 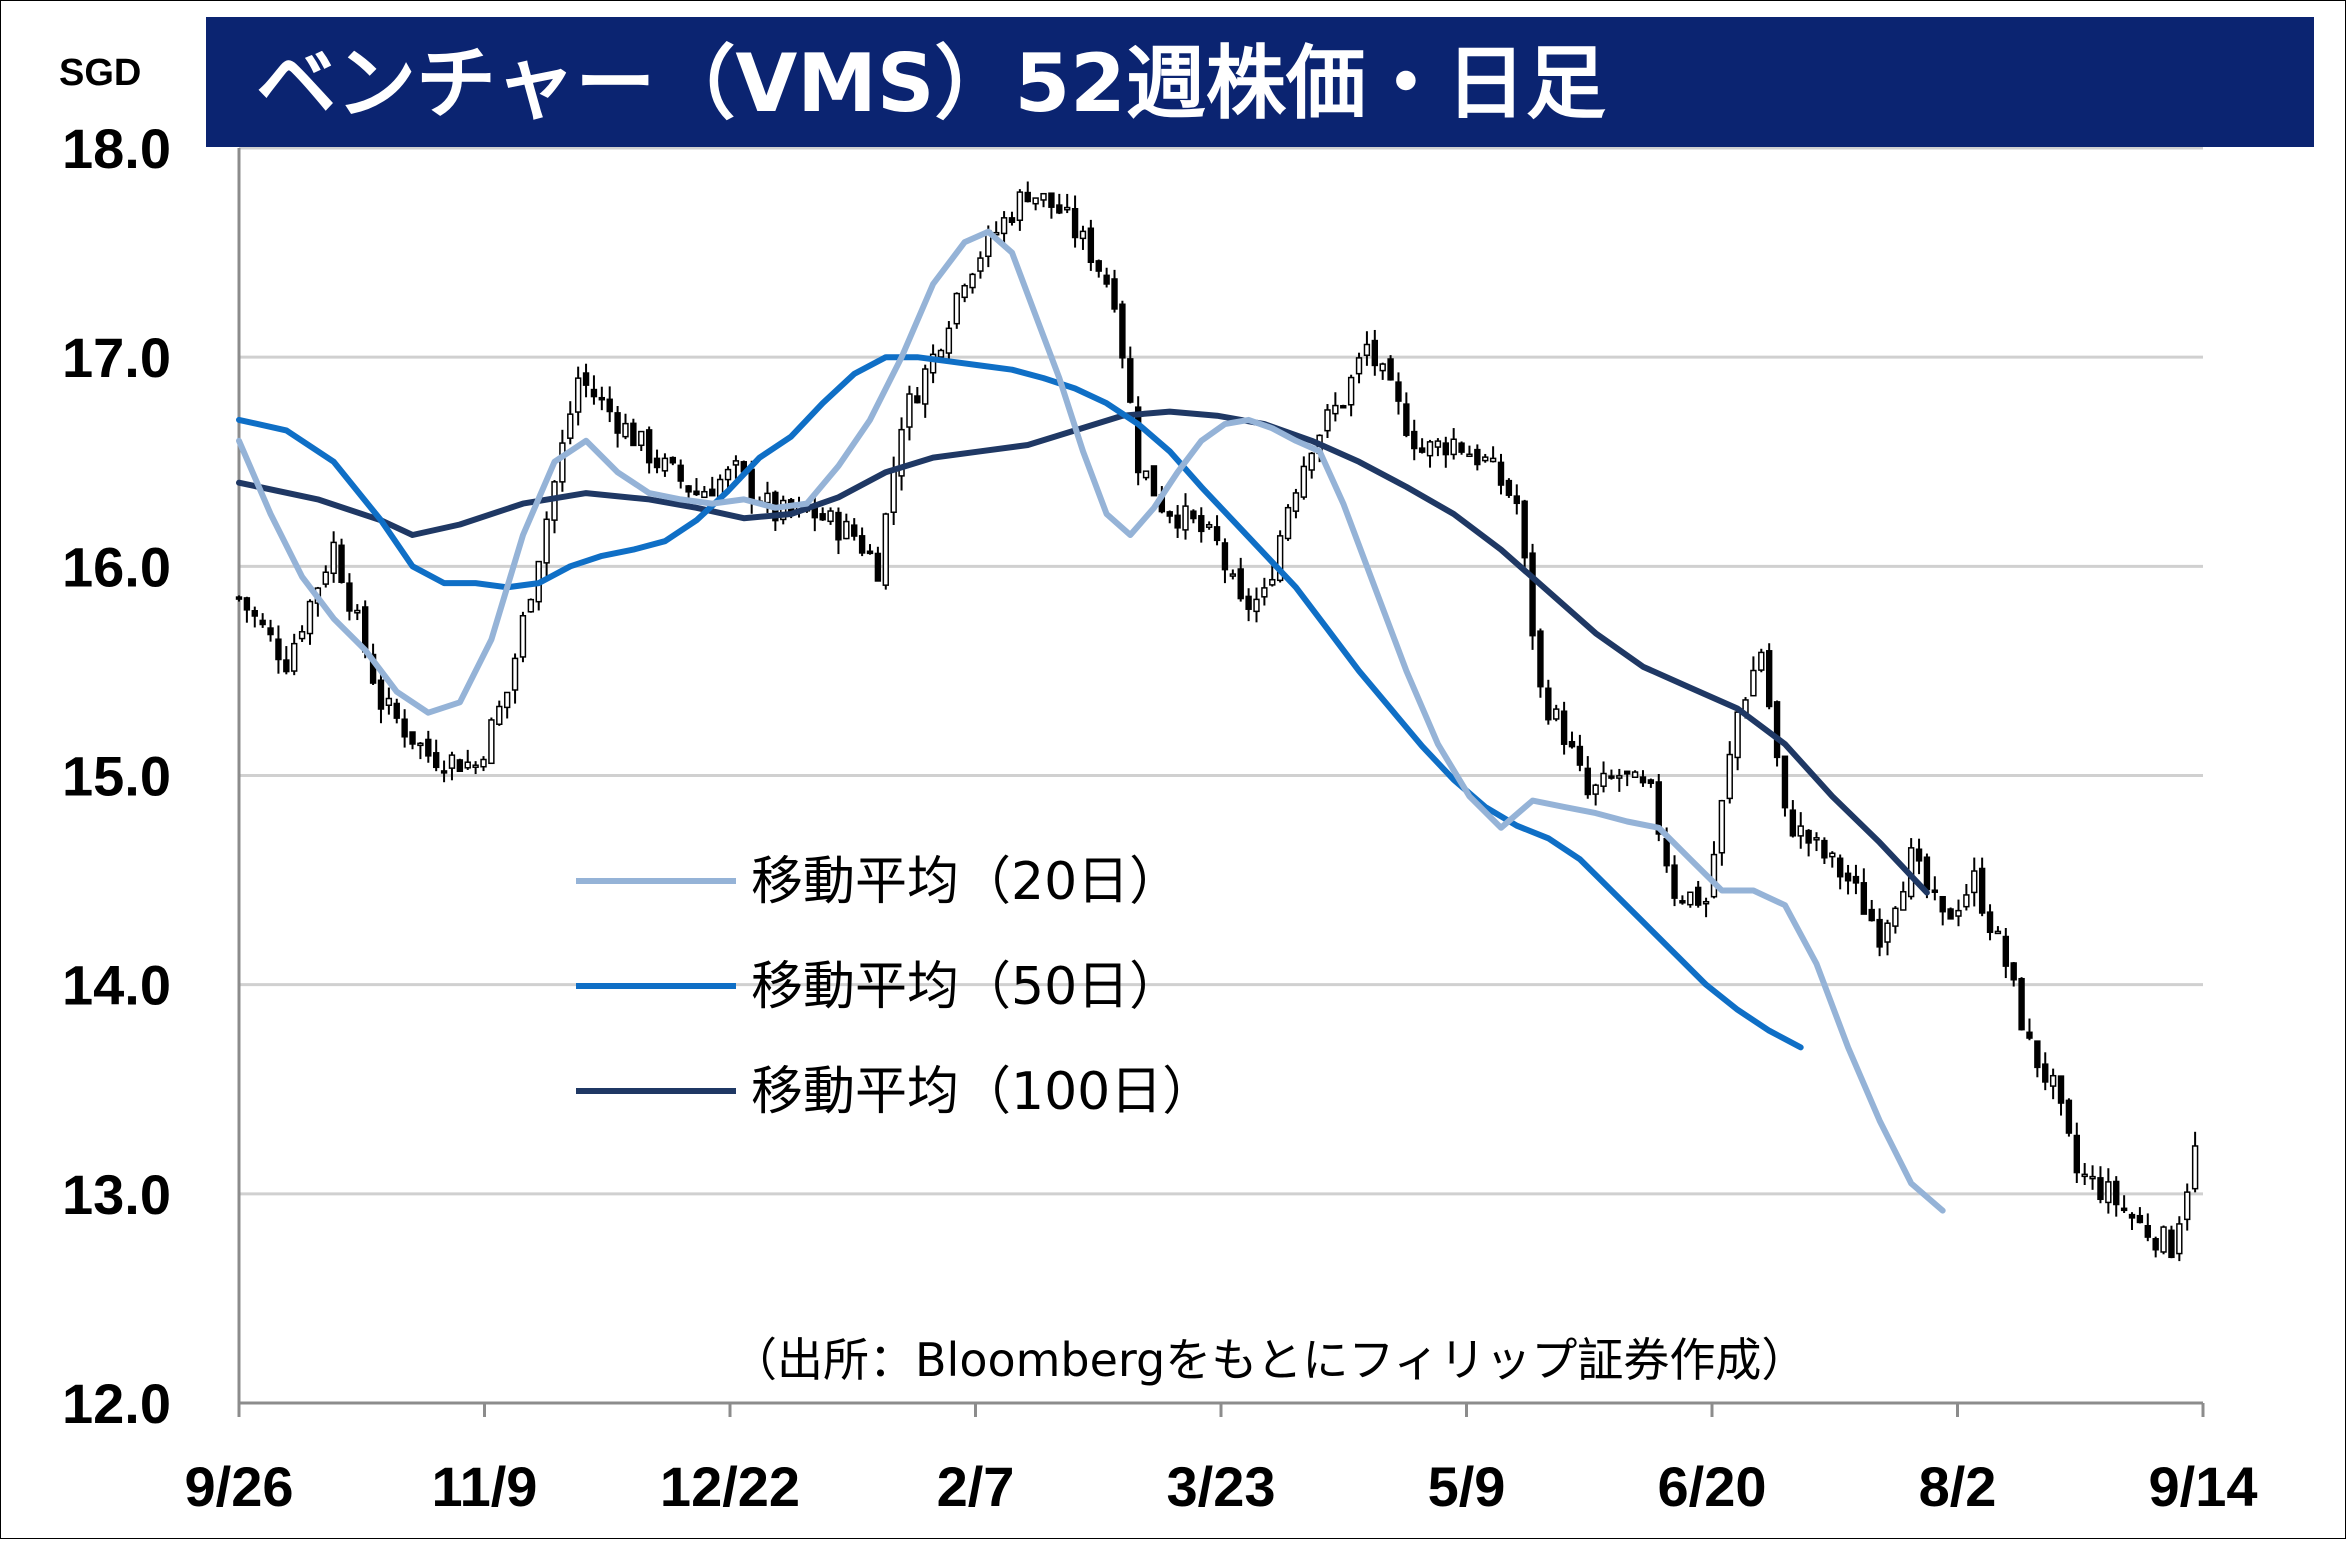 I want to click on x-tick-label: 12/22, so click(x=730, y=1486).